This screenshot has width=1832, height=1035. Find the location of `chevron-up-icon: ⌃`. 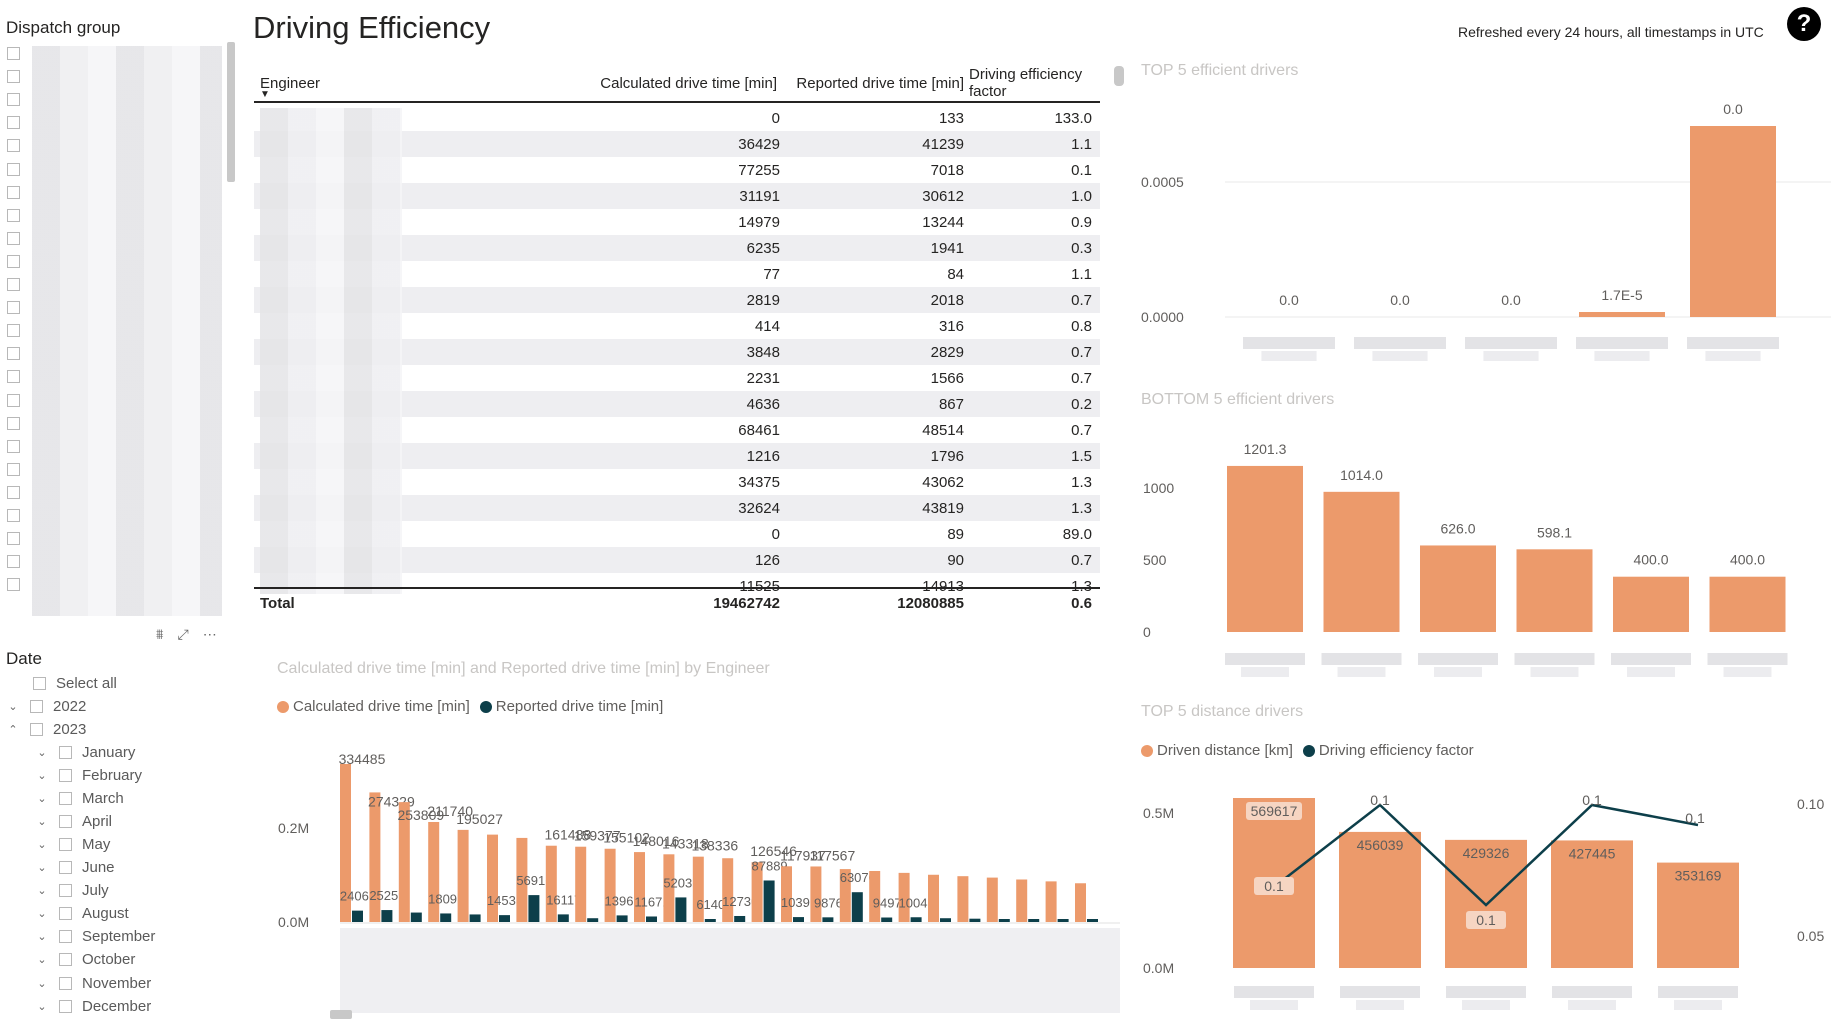

chevron-up-icon: ⌃ is located at coordinates (13, 729).